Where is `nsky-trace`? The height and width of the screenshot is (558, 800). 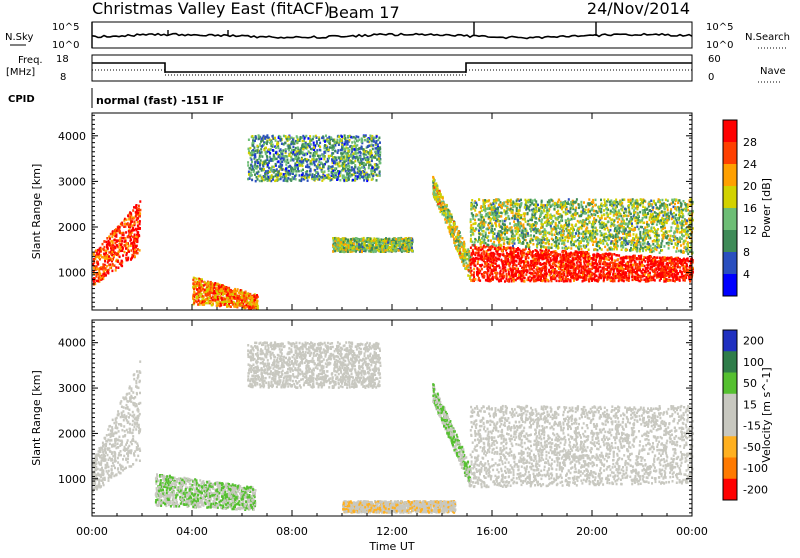
nsky-trace is located at coordinates (392, 36).